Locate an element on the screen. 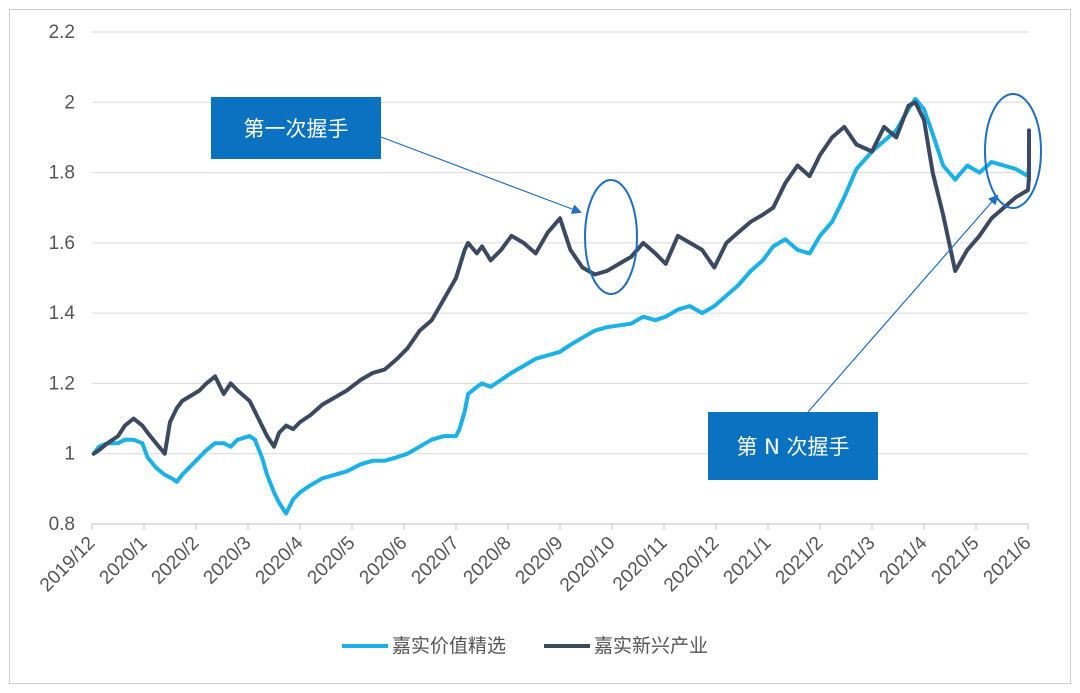 The image size is (1080, 693). x-tick-label: 2020/10 is located at coordinates (587, 564).